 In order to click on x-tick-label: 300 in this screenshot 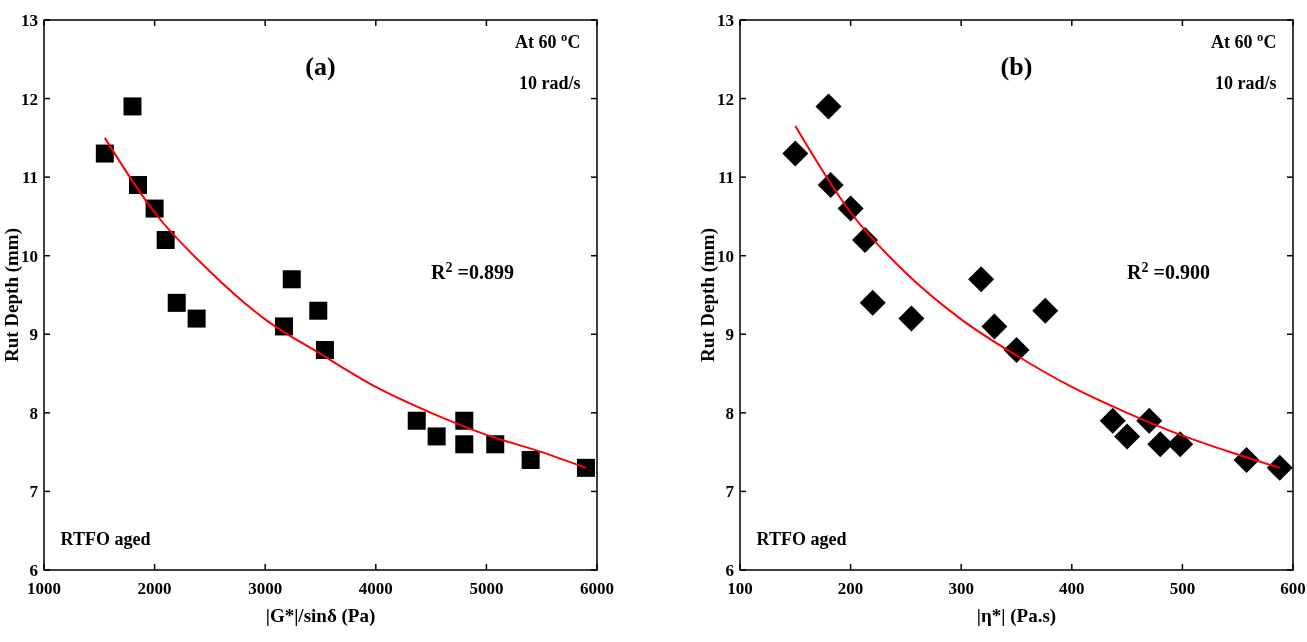, I will do `click(961, 588)`.